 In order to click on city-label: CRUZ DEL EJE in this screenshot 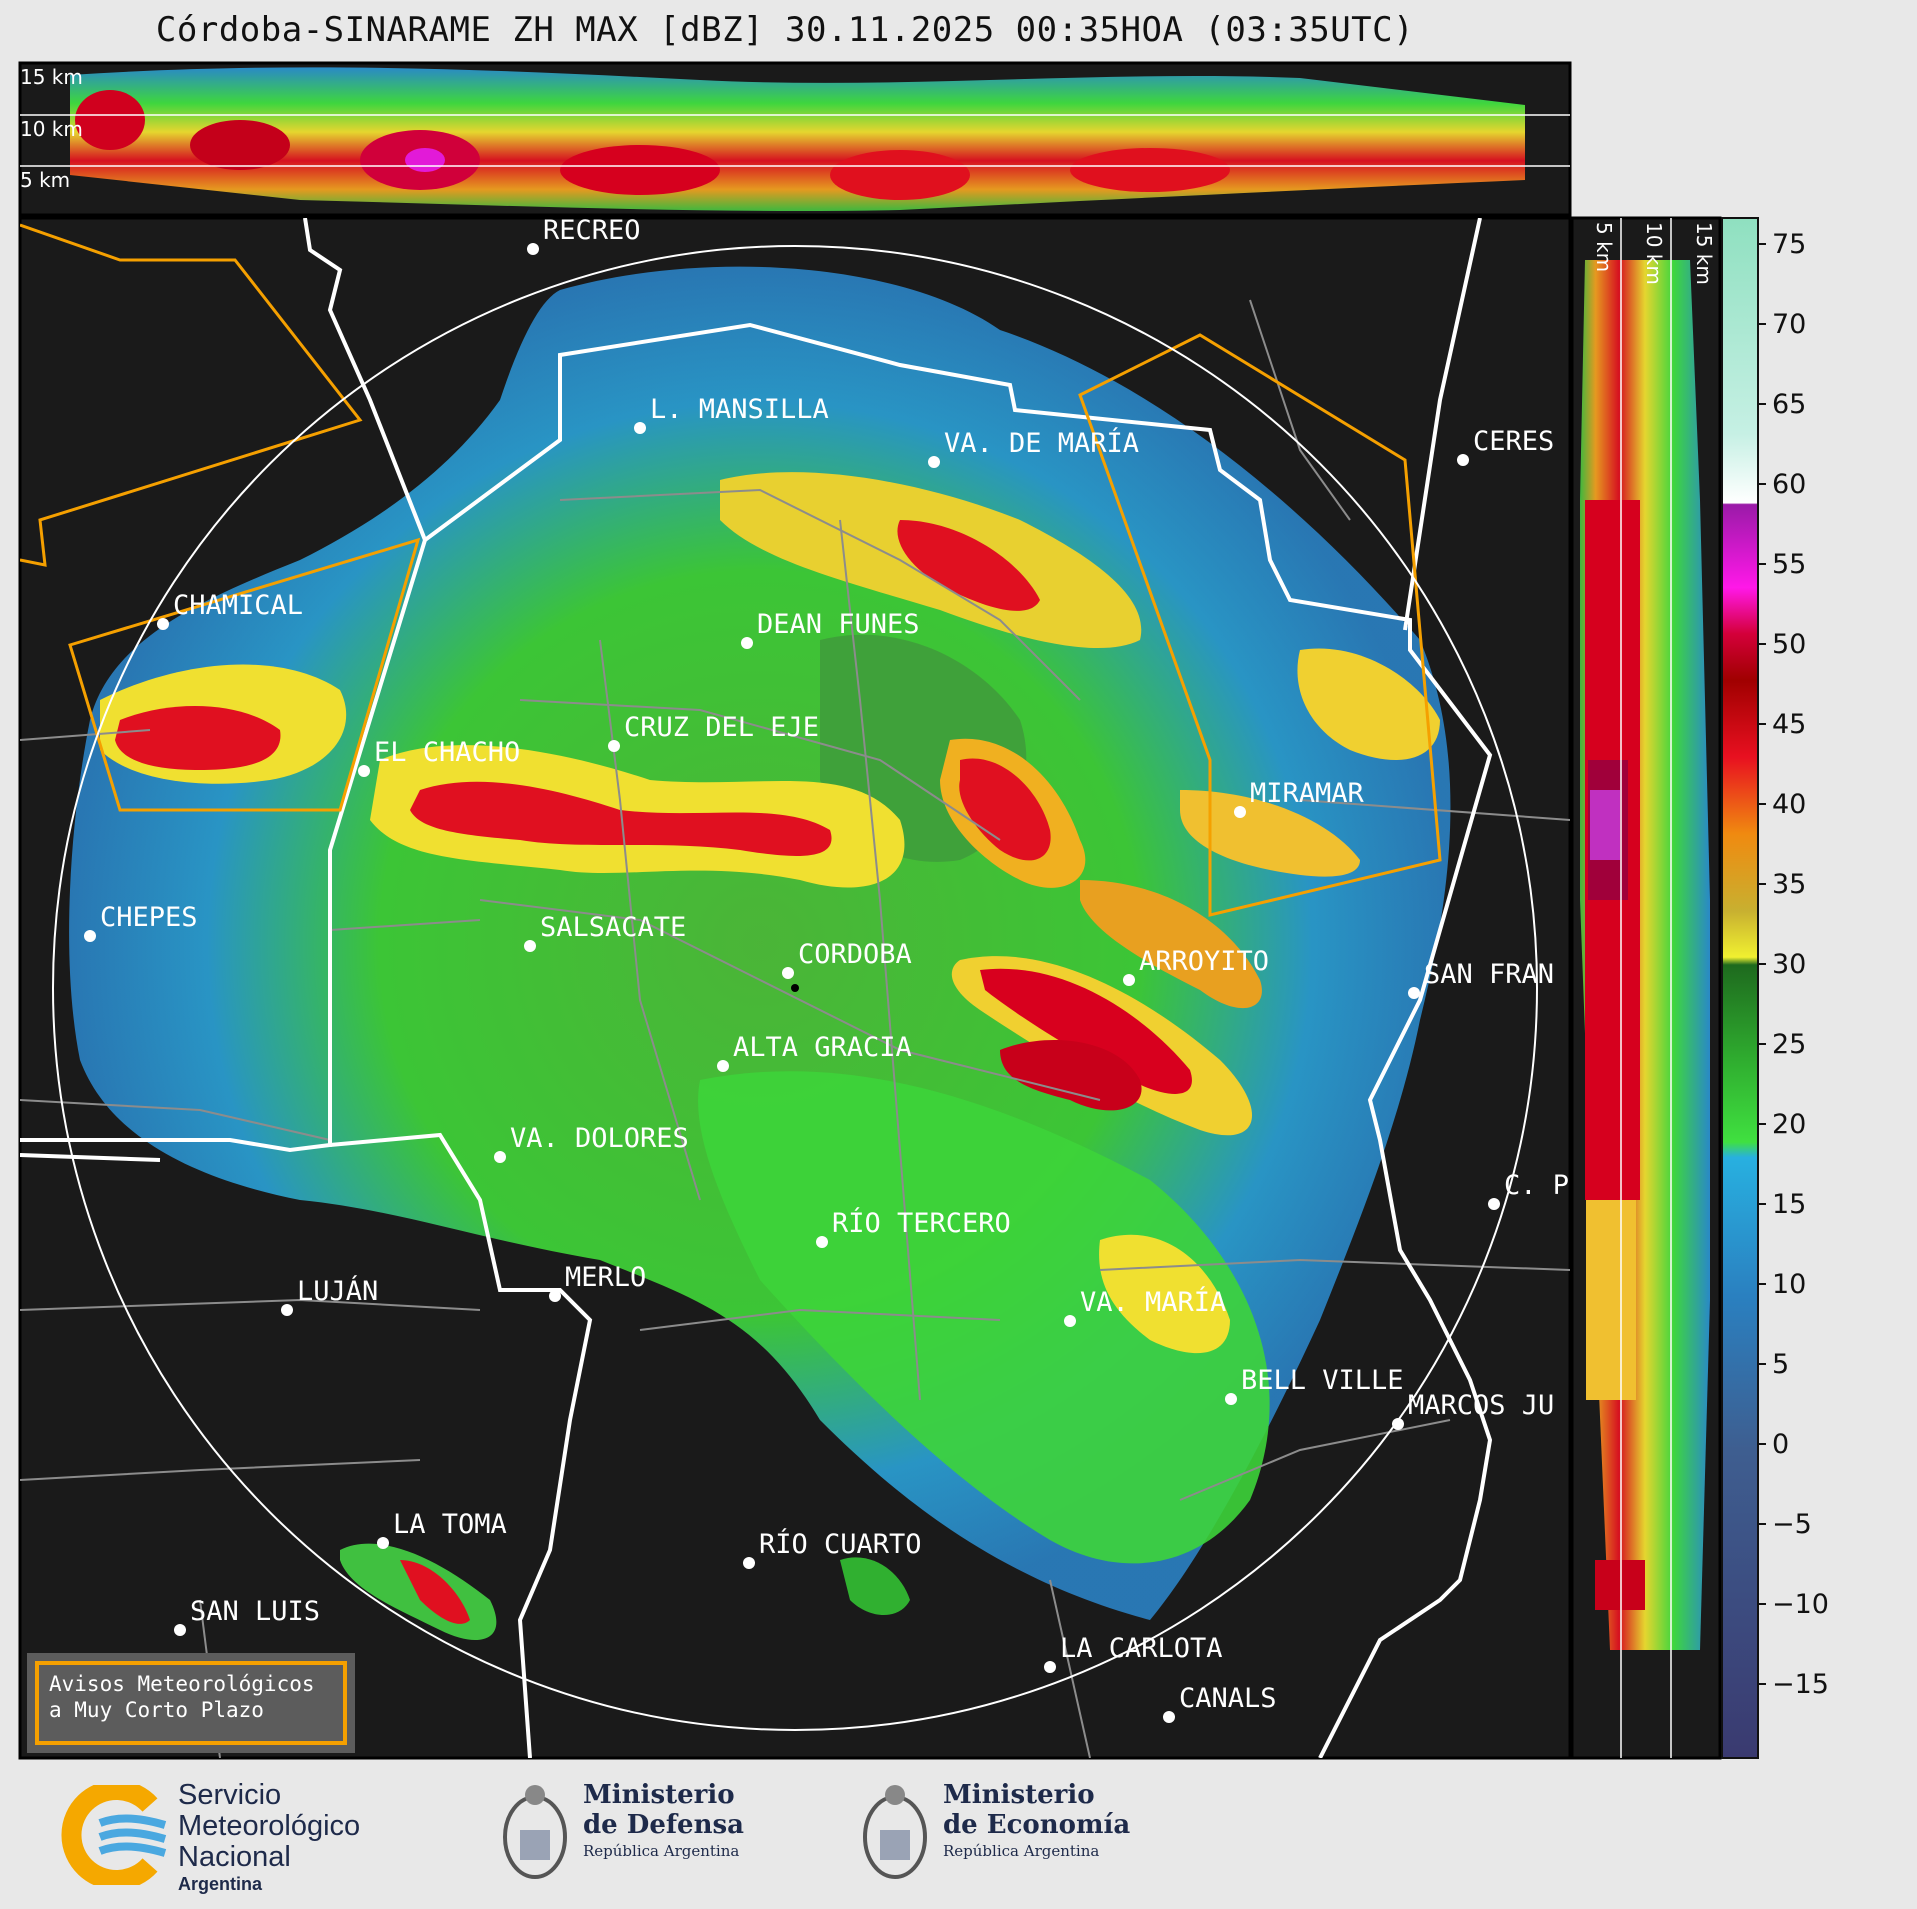, I will do `click(721, 727)`.